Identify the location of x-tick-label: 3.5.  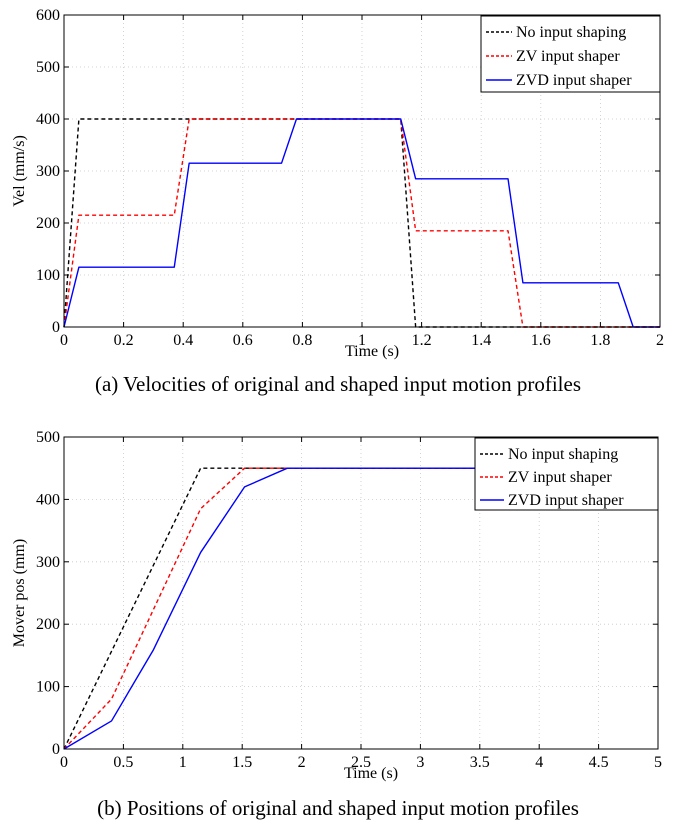
(480, 762).